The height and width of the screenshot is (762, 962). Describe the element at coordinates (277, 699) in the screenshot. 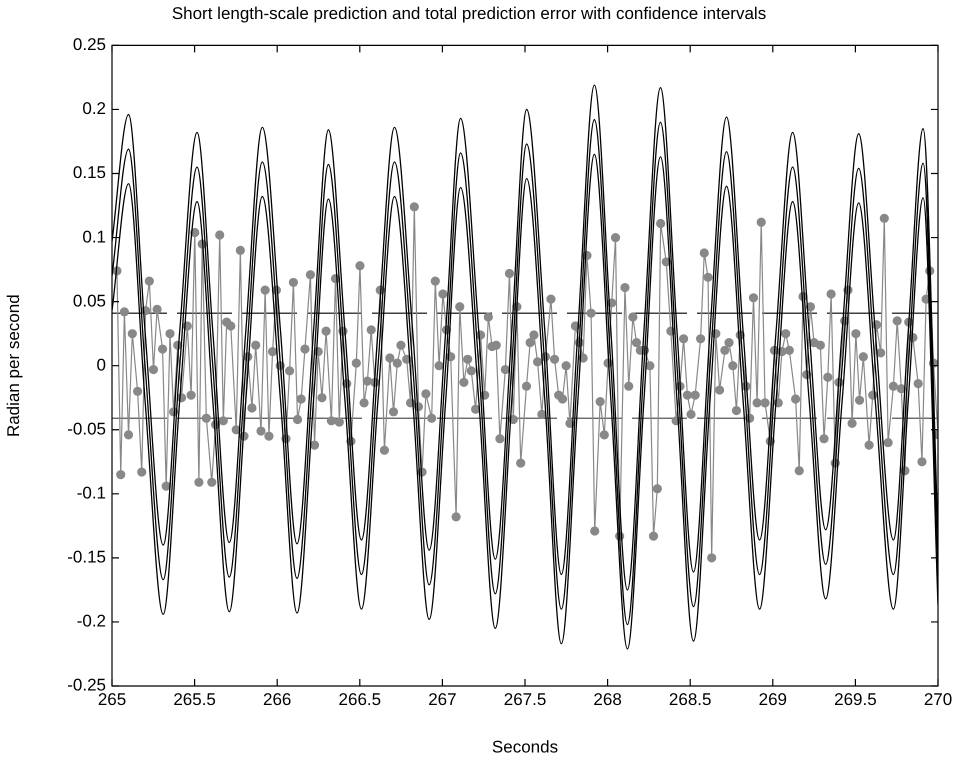

I see `x-tick-label: 266` at that location.